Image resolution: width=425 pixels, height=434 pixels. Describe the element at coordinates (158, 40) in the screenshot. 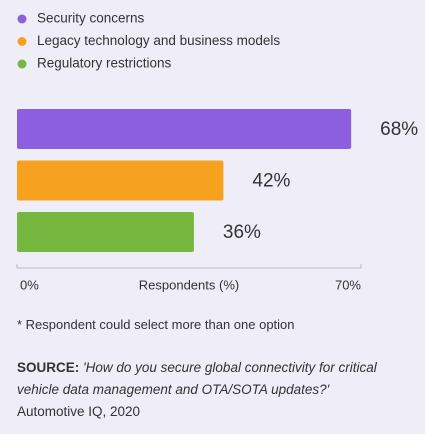

I see `legend-label: Legacy technology and business models` at that location.